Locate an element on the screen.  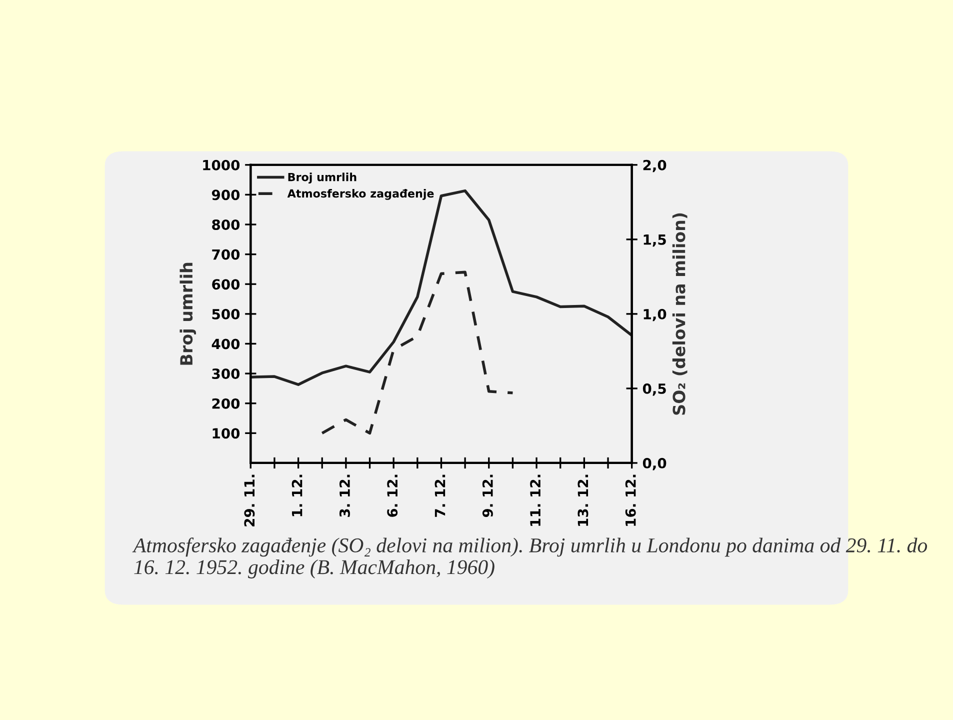
text: Atmosfersko zagađenje (SO₂ delovi na milion). Broj umrlih u Londonu po danima od 29. 11. do 16. 12. 1952. godine (B. MacMahon, 1960) is located at coordinates (530, 558).